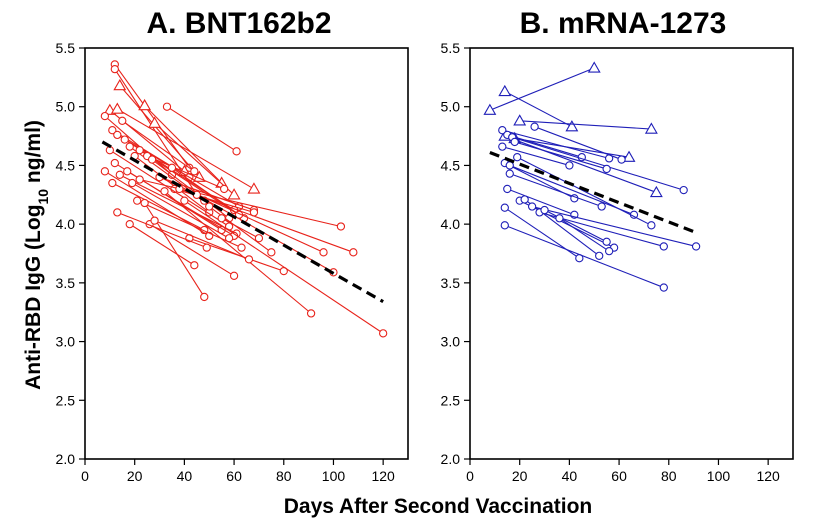 This screenshot has height=522, width=825. What do you see at coordinates (438, 506) in the screenshot?
I see `x-axis-label: Days After Second Vaccination` at bounding box center [438, 506].